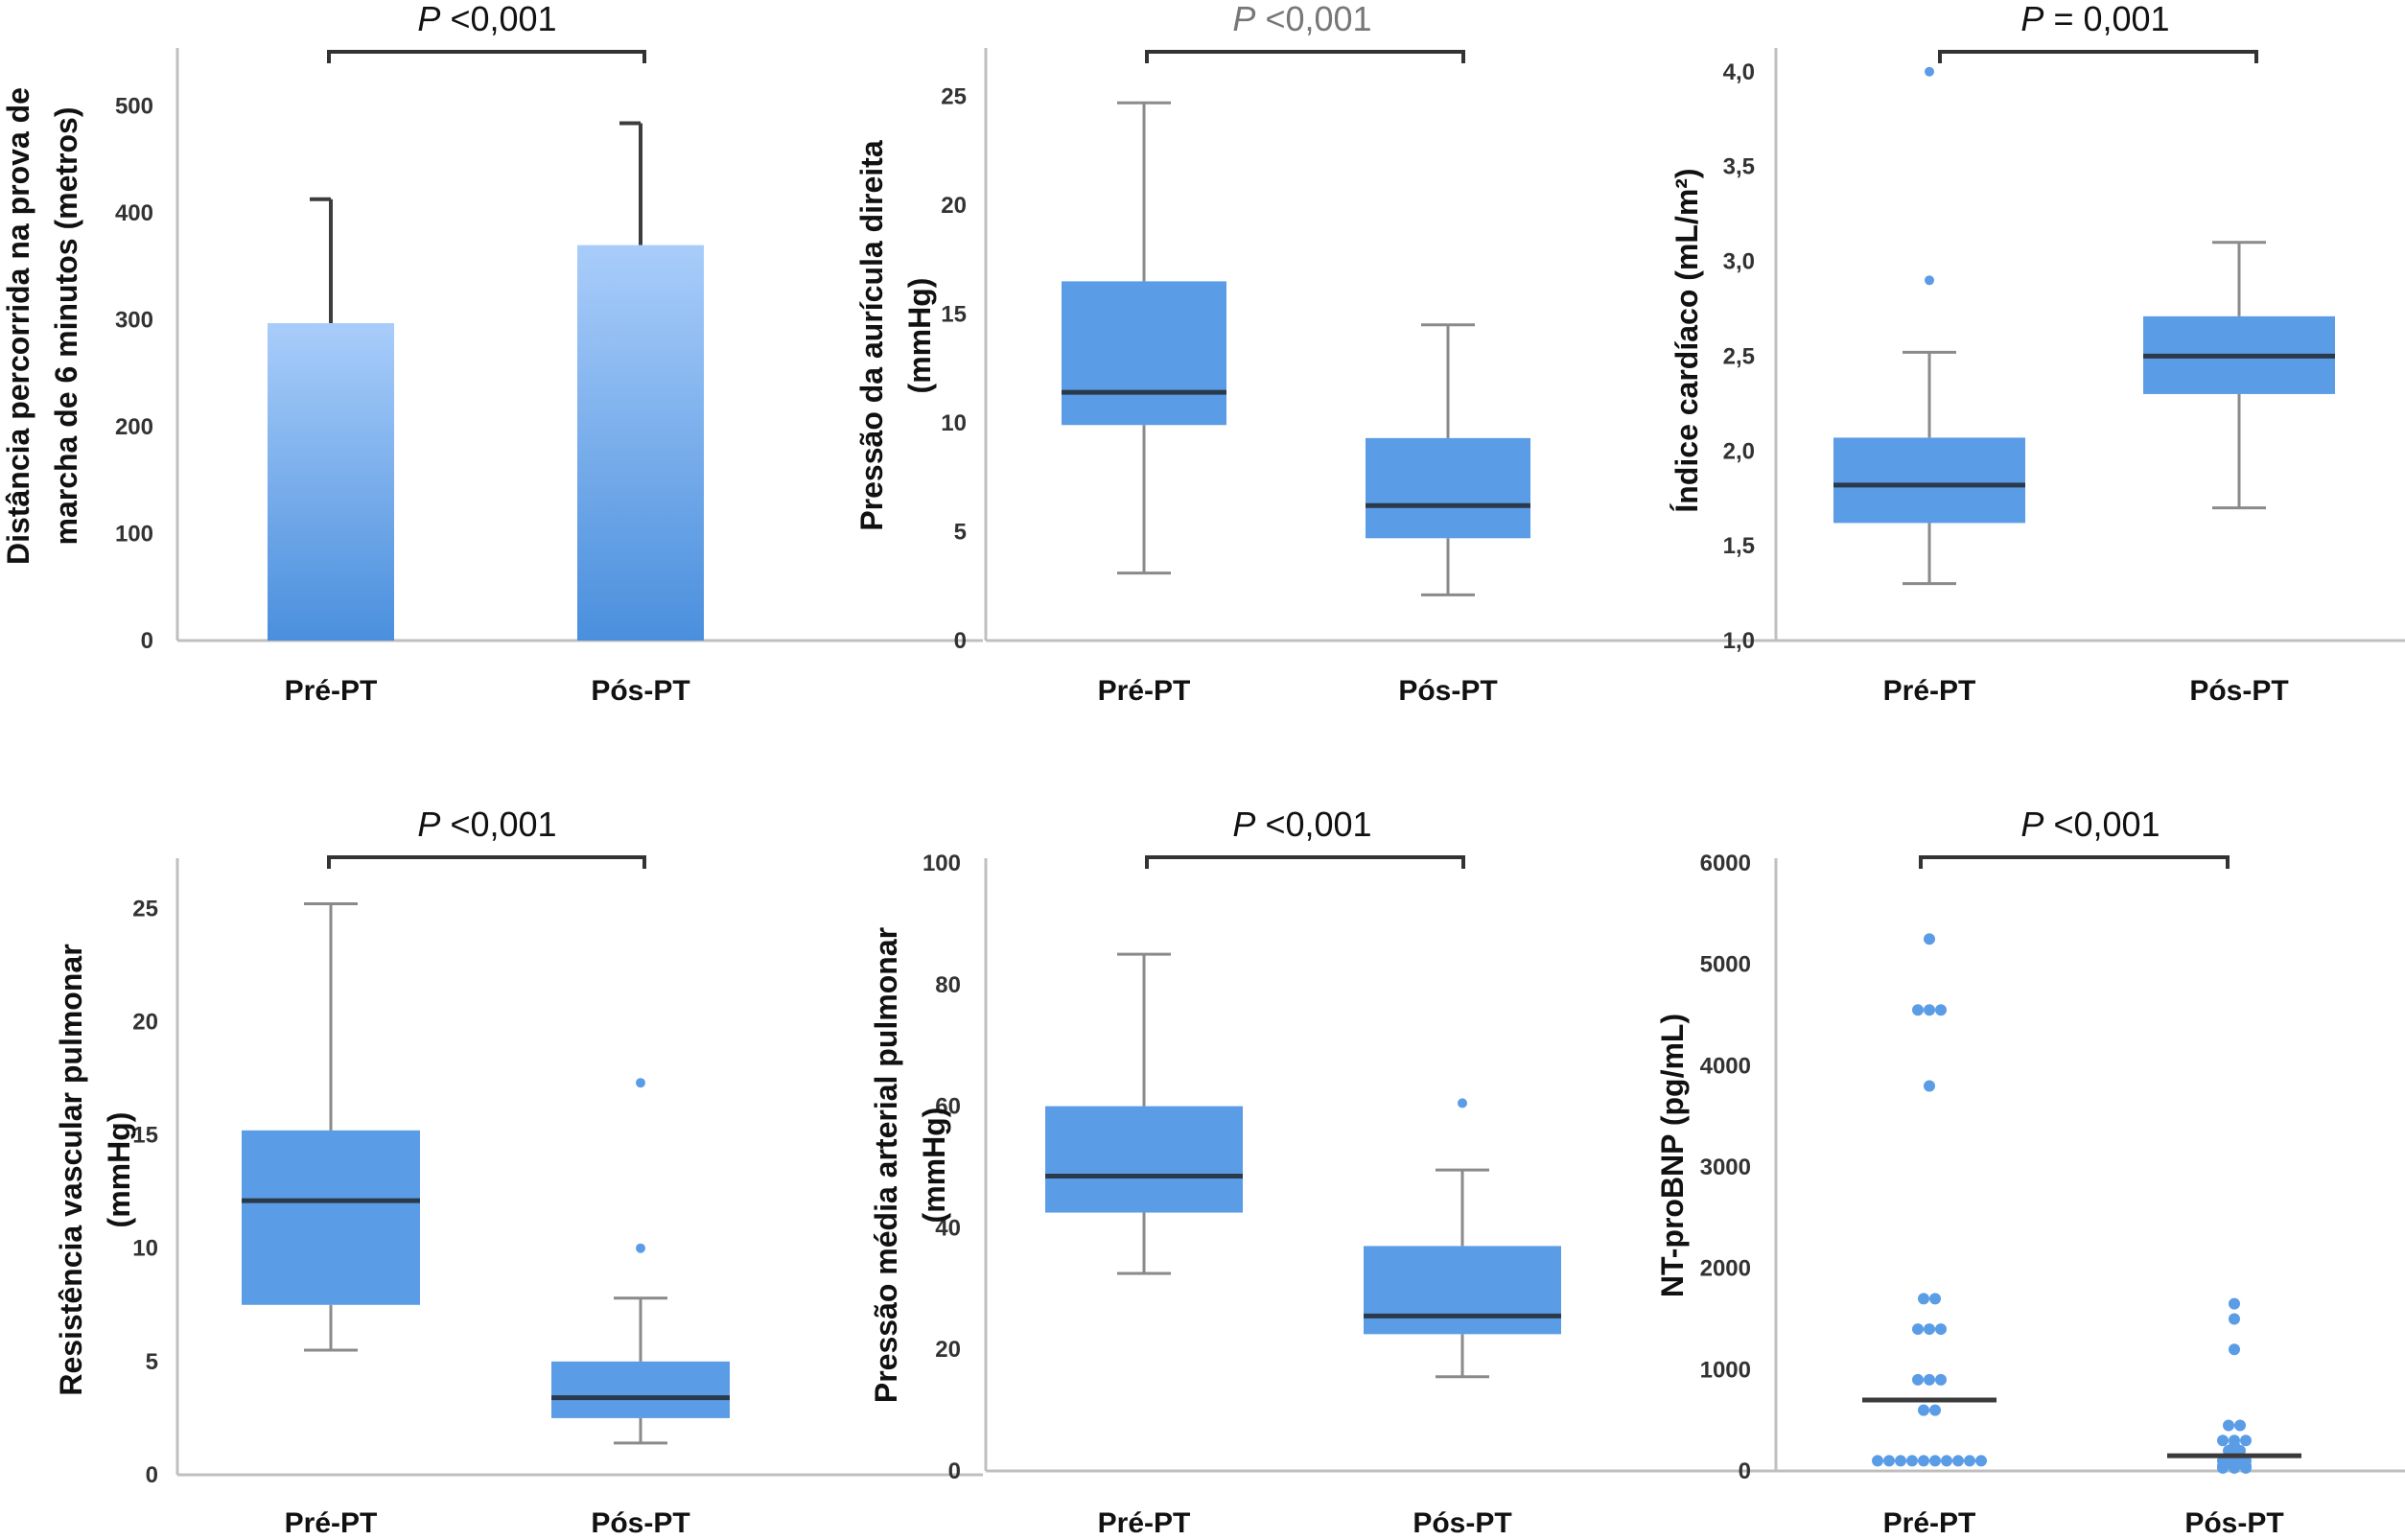 This screenshot has width=2405, height=1540. What do you see at coordinates (134, 535) in the screenshot?
I see `y-tick-label: 100` at bounding box center [134, 535].